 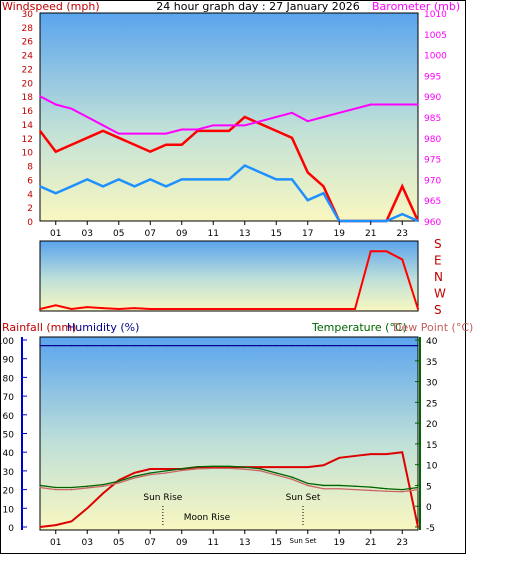 I want to click on left-tick-label: 40, so click(x=9, y=454).